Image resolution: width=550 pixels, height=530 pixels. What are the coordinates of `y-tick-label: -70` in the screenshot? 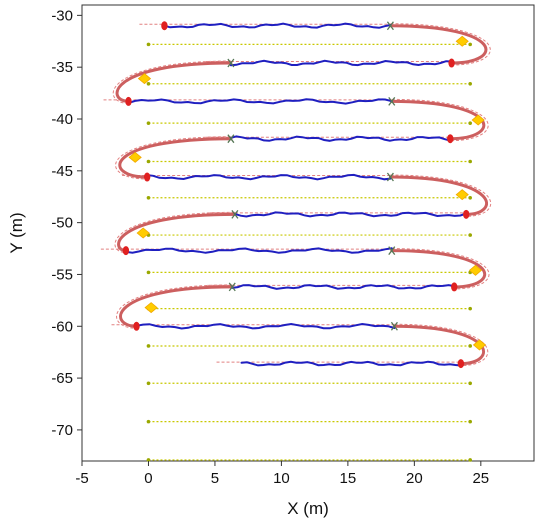 It's located at (62, 430).